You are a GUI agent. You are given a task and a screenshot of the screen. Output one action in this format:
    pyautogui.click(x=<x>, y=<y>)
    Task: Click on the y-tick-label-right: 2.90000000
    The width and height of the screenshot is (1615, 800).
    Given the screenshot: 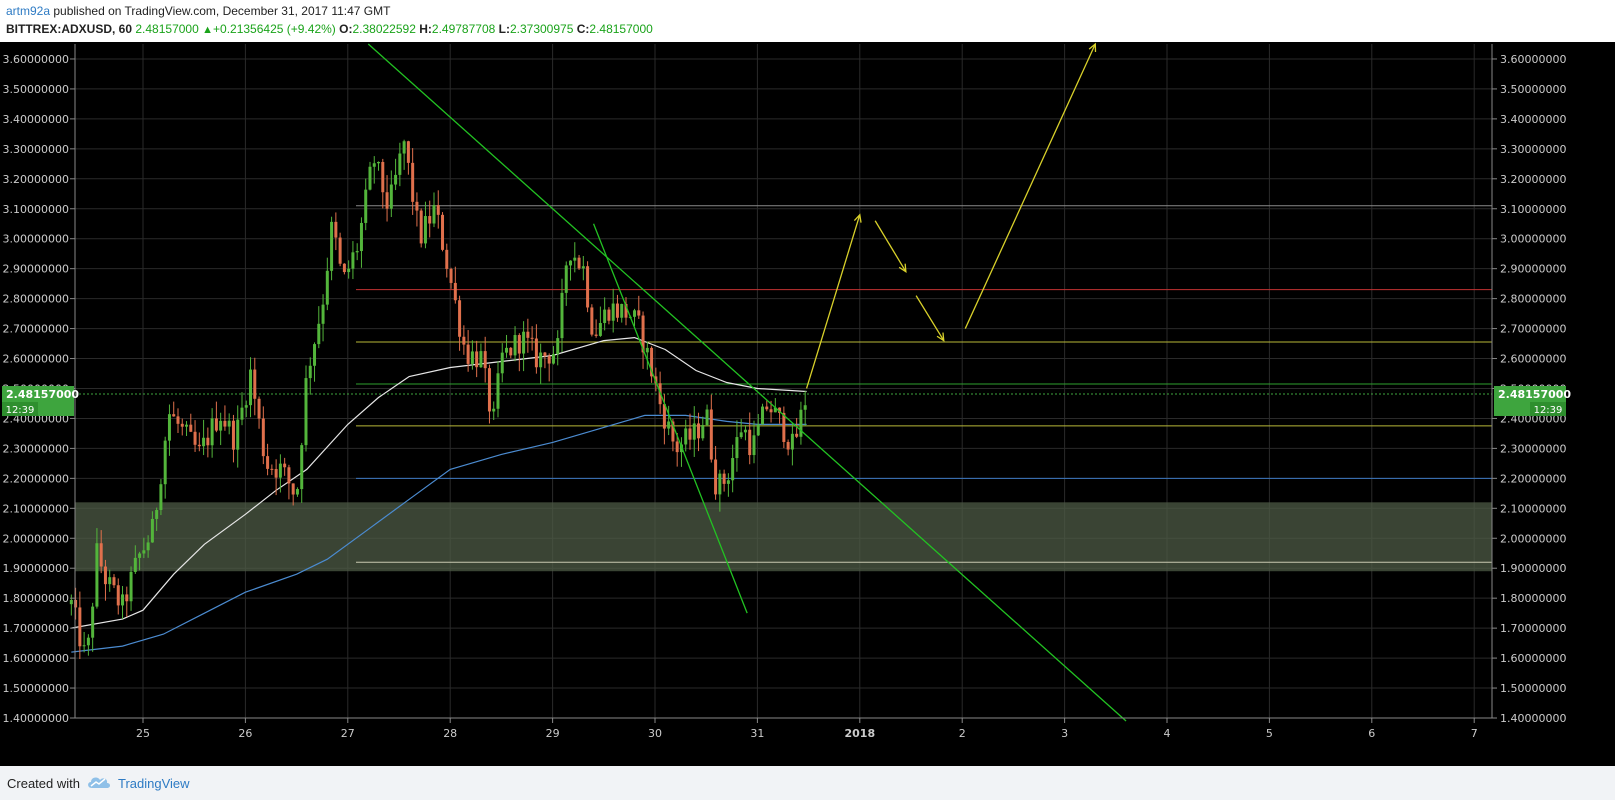 What is the action you would take?
    pyautogui.click(x=1533, y=269)
    